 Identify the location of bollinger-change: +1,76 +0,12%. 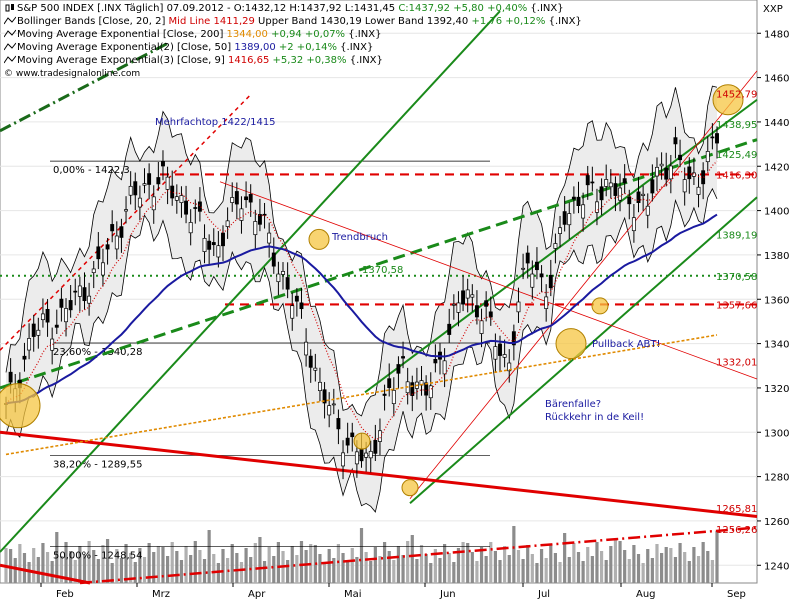
(508, 21).